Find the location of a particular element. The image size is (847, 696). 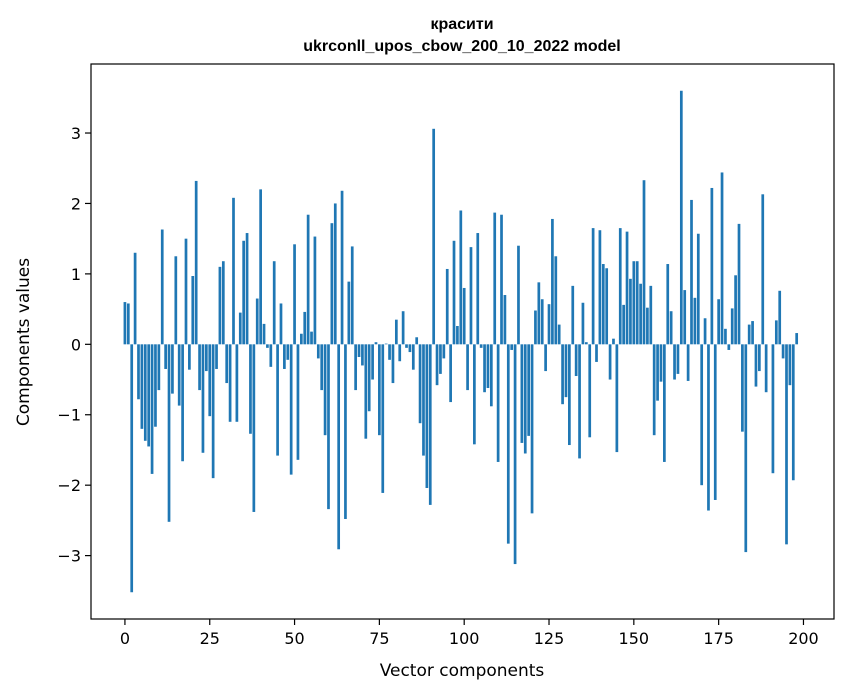

x-axis: 0 25 50 75 100 125 150 175 200 is located at coordinates (469, 633).